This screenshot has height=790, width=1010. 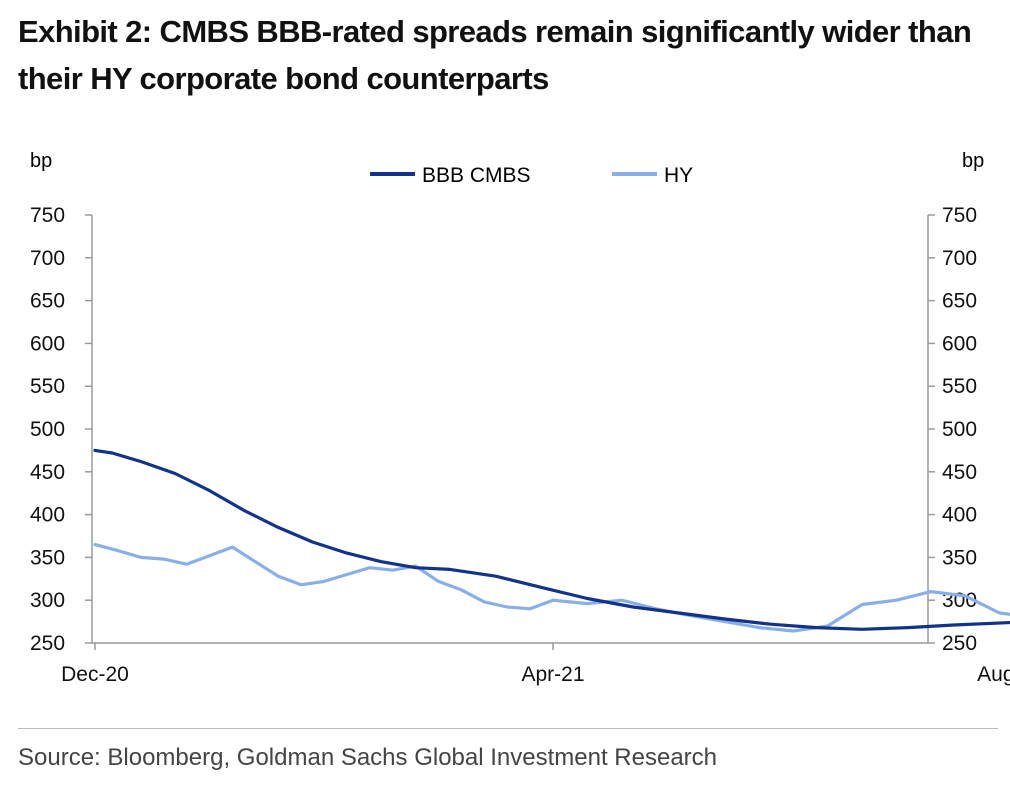 I want to click on x-tick-label: Aug-21, so click(x=993, y=674).